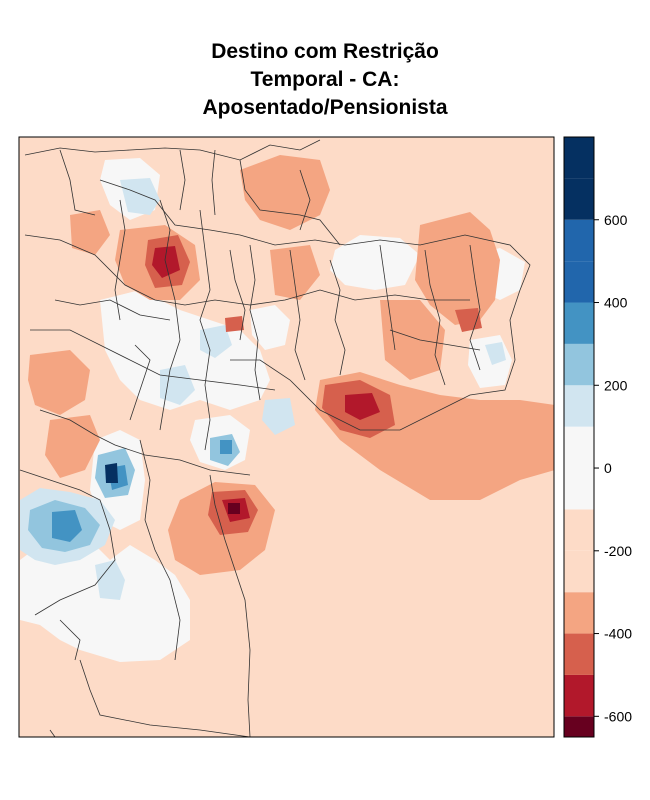 The height and width of the screenshot is (800, 650). What do you see at coordinates (457, 268) in the screenshot?
I see `region-negative-mild-ne` at bounding box center [457, 268].